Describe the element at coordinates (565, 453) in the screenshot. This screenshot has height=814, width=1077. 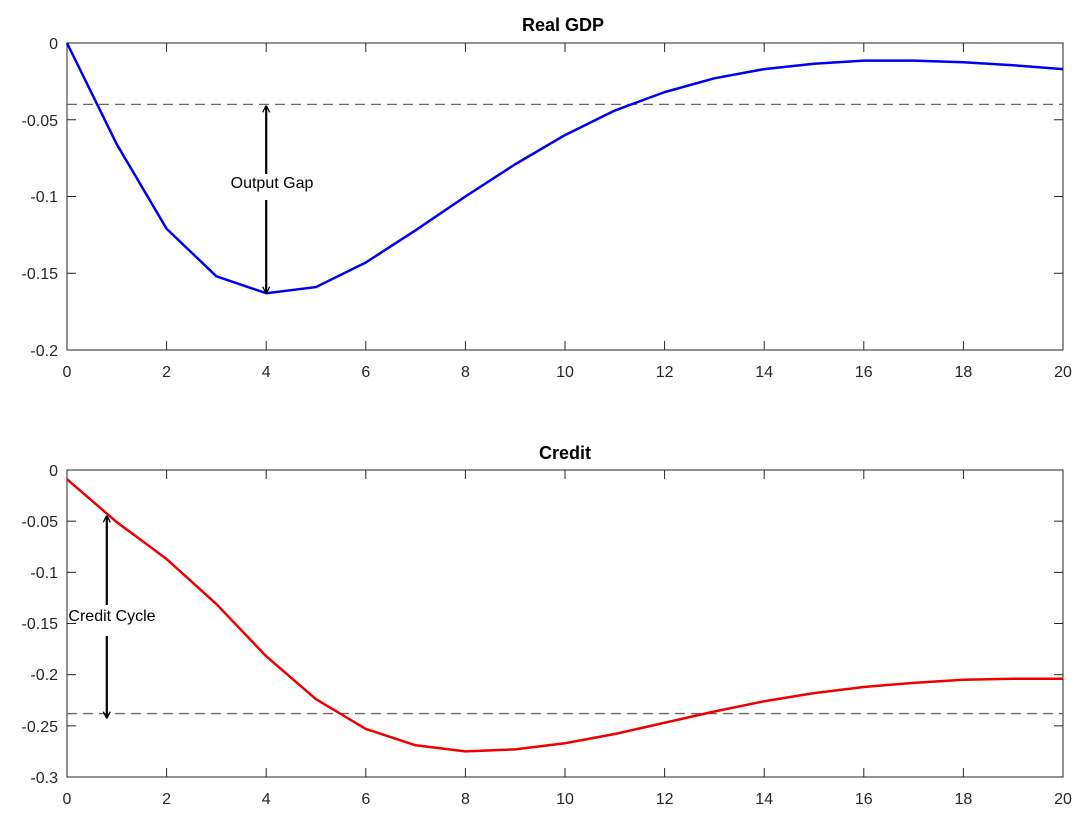
I see `credit-title: Credit` at that location.